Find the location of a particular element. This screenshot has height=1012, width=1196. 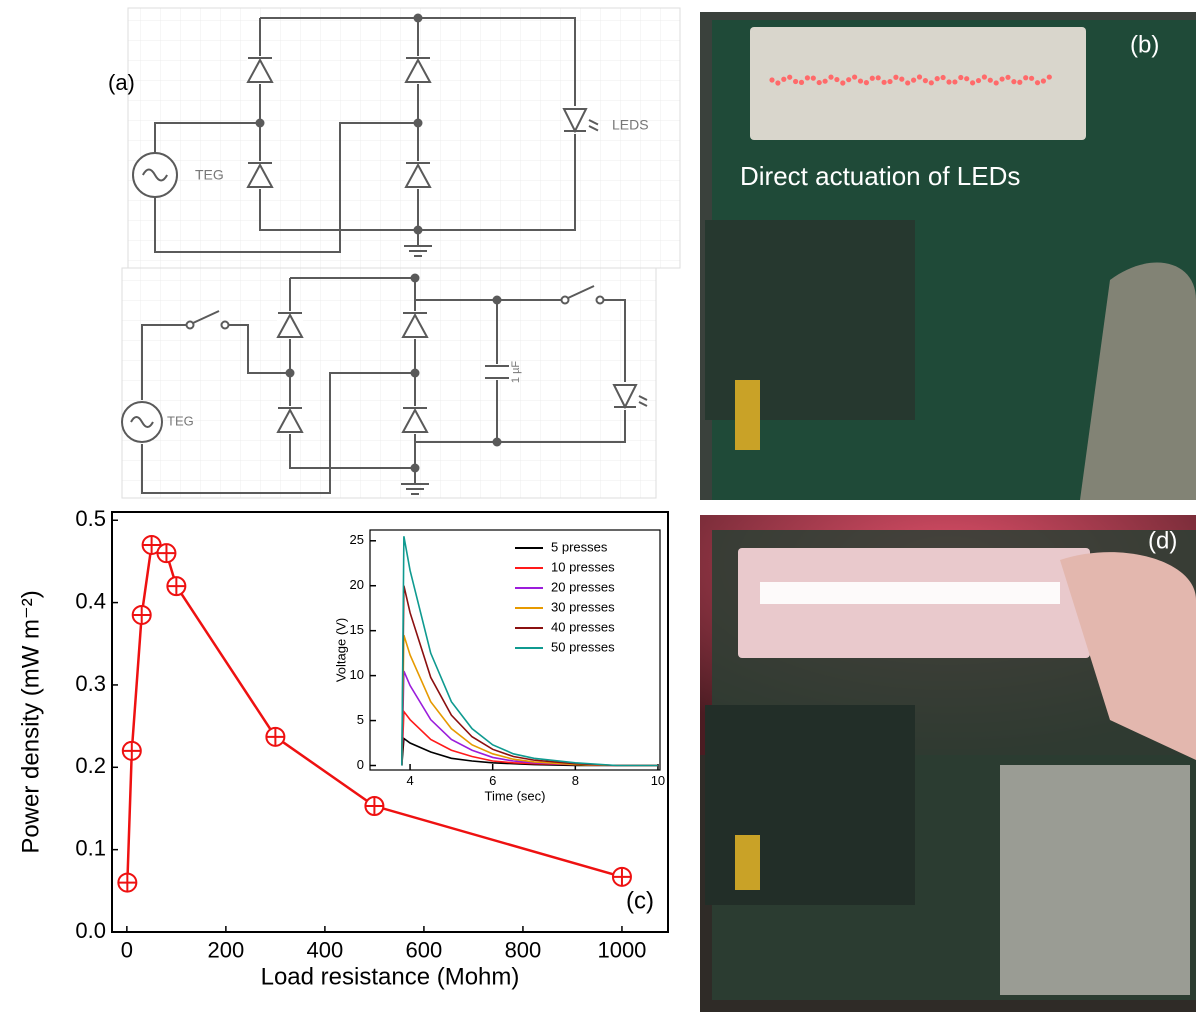

led is located at coordinates (580, 121).